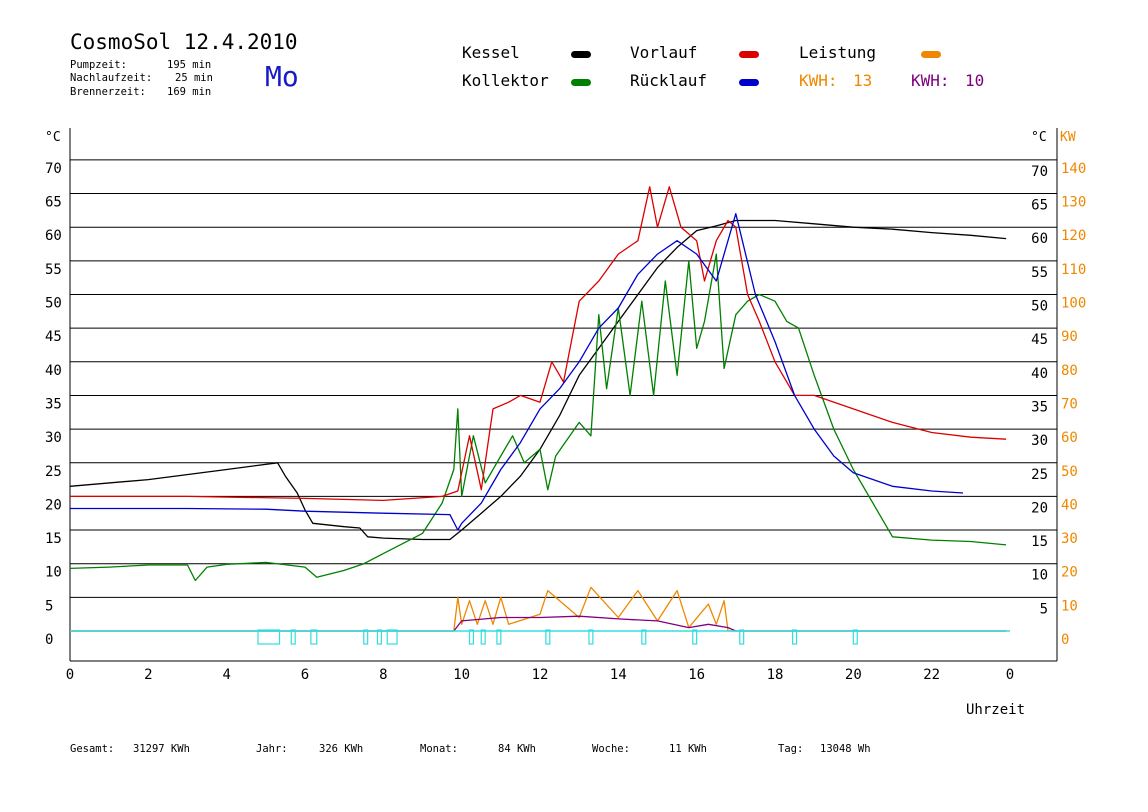 The image size is (1148, 812). Describe the element at coordinates (1039, 475) in the screenshot. I see `y-tick-right-25: 25` at that location.